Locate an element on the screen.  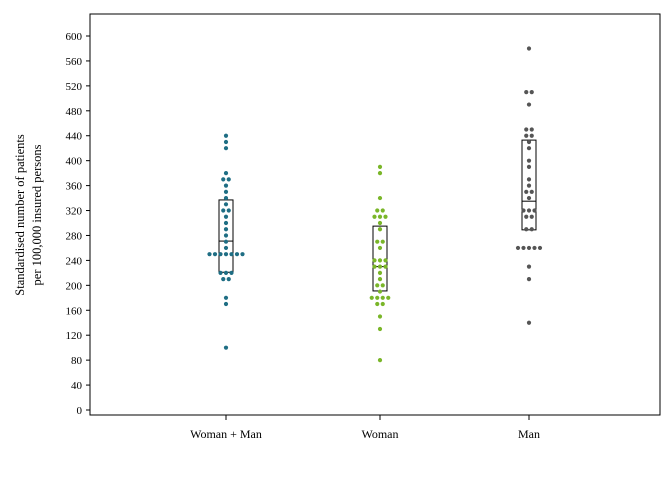
y-tick-label: 200 is located at coordinates (74, 286).